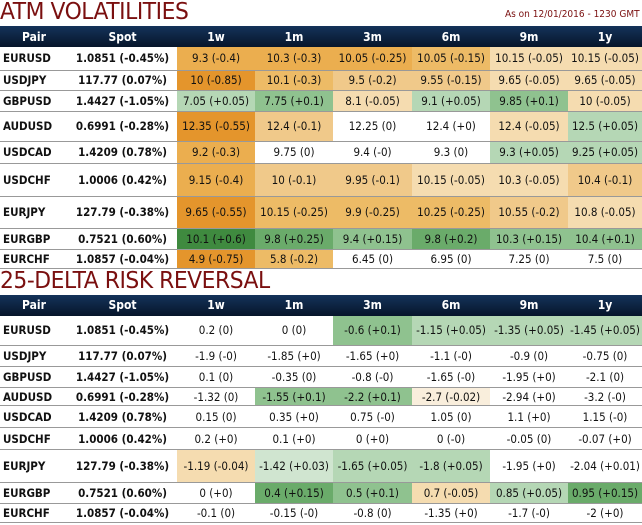 This screenshot has height=525, width=642. What do you see at coordinates (605, 356) in the screenshot?
I see `value-cell-1y: -0.75 (0)` at bounding box center [605, 356].